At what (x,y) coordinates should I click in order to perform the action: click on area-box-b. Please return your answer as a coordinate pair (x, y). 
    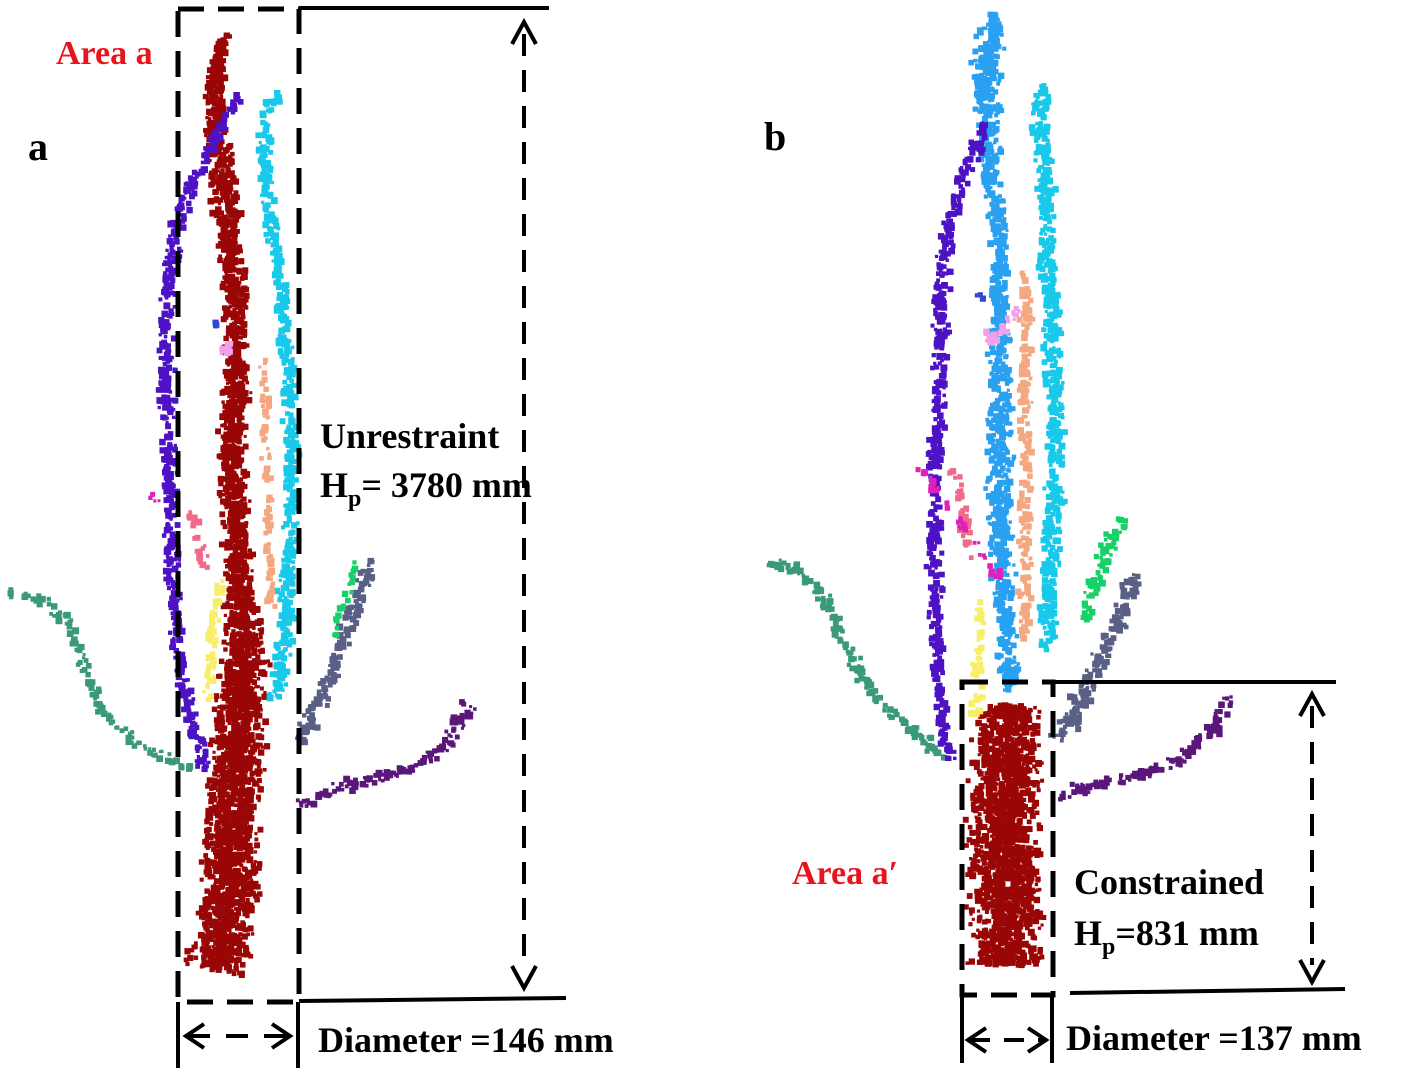
    Looking at the image, I should click on (1007, 838).